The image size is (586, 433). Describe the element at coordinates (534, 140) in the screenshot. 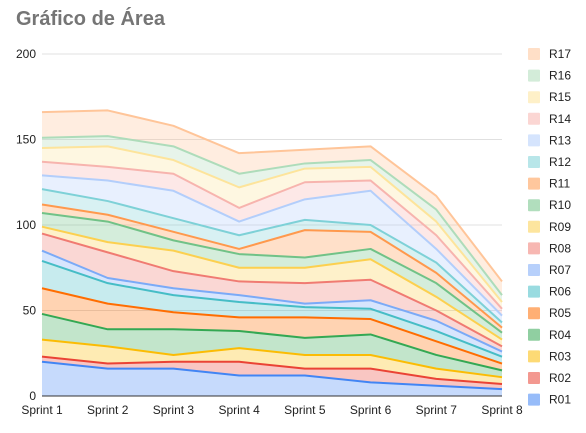

I see `legend-swatch-r13` at that location.